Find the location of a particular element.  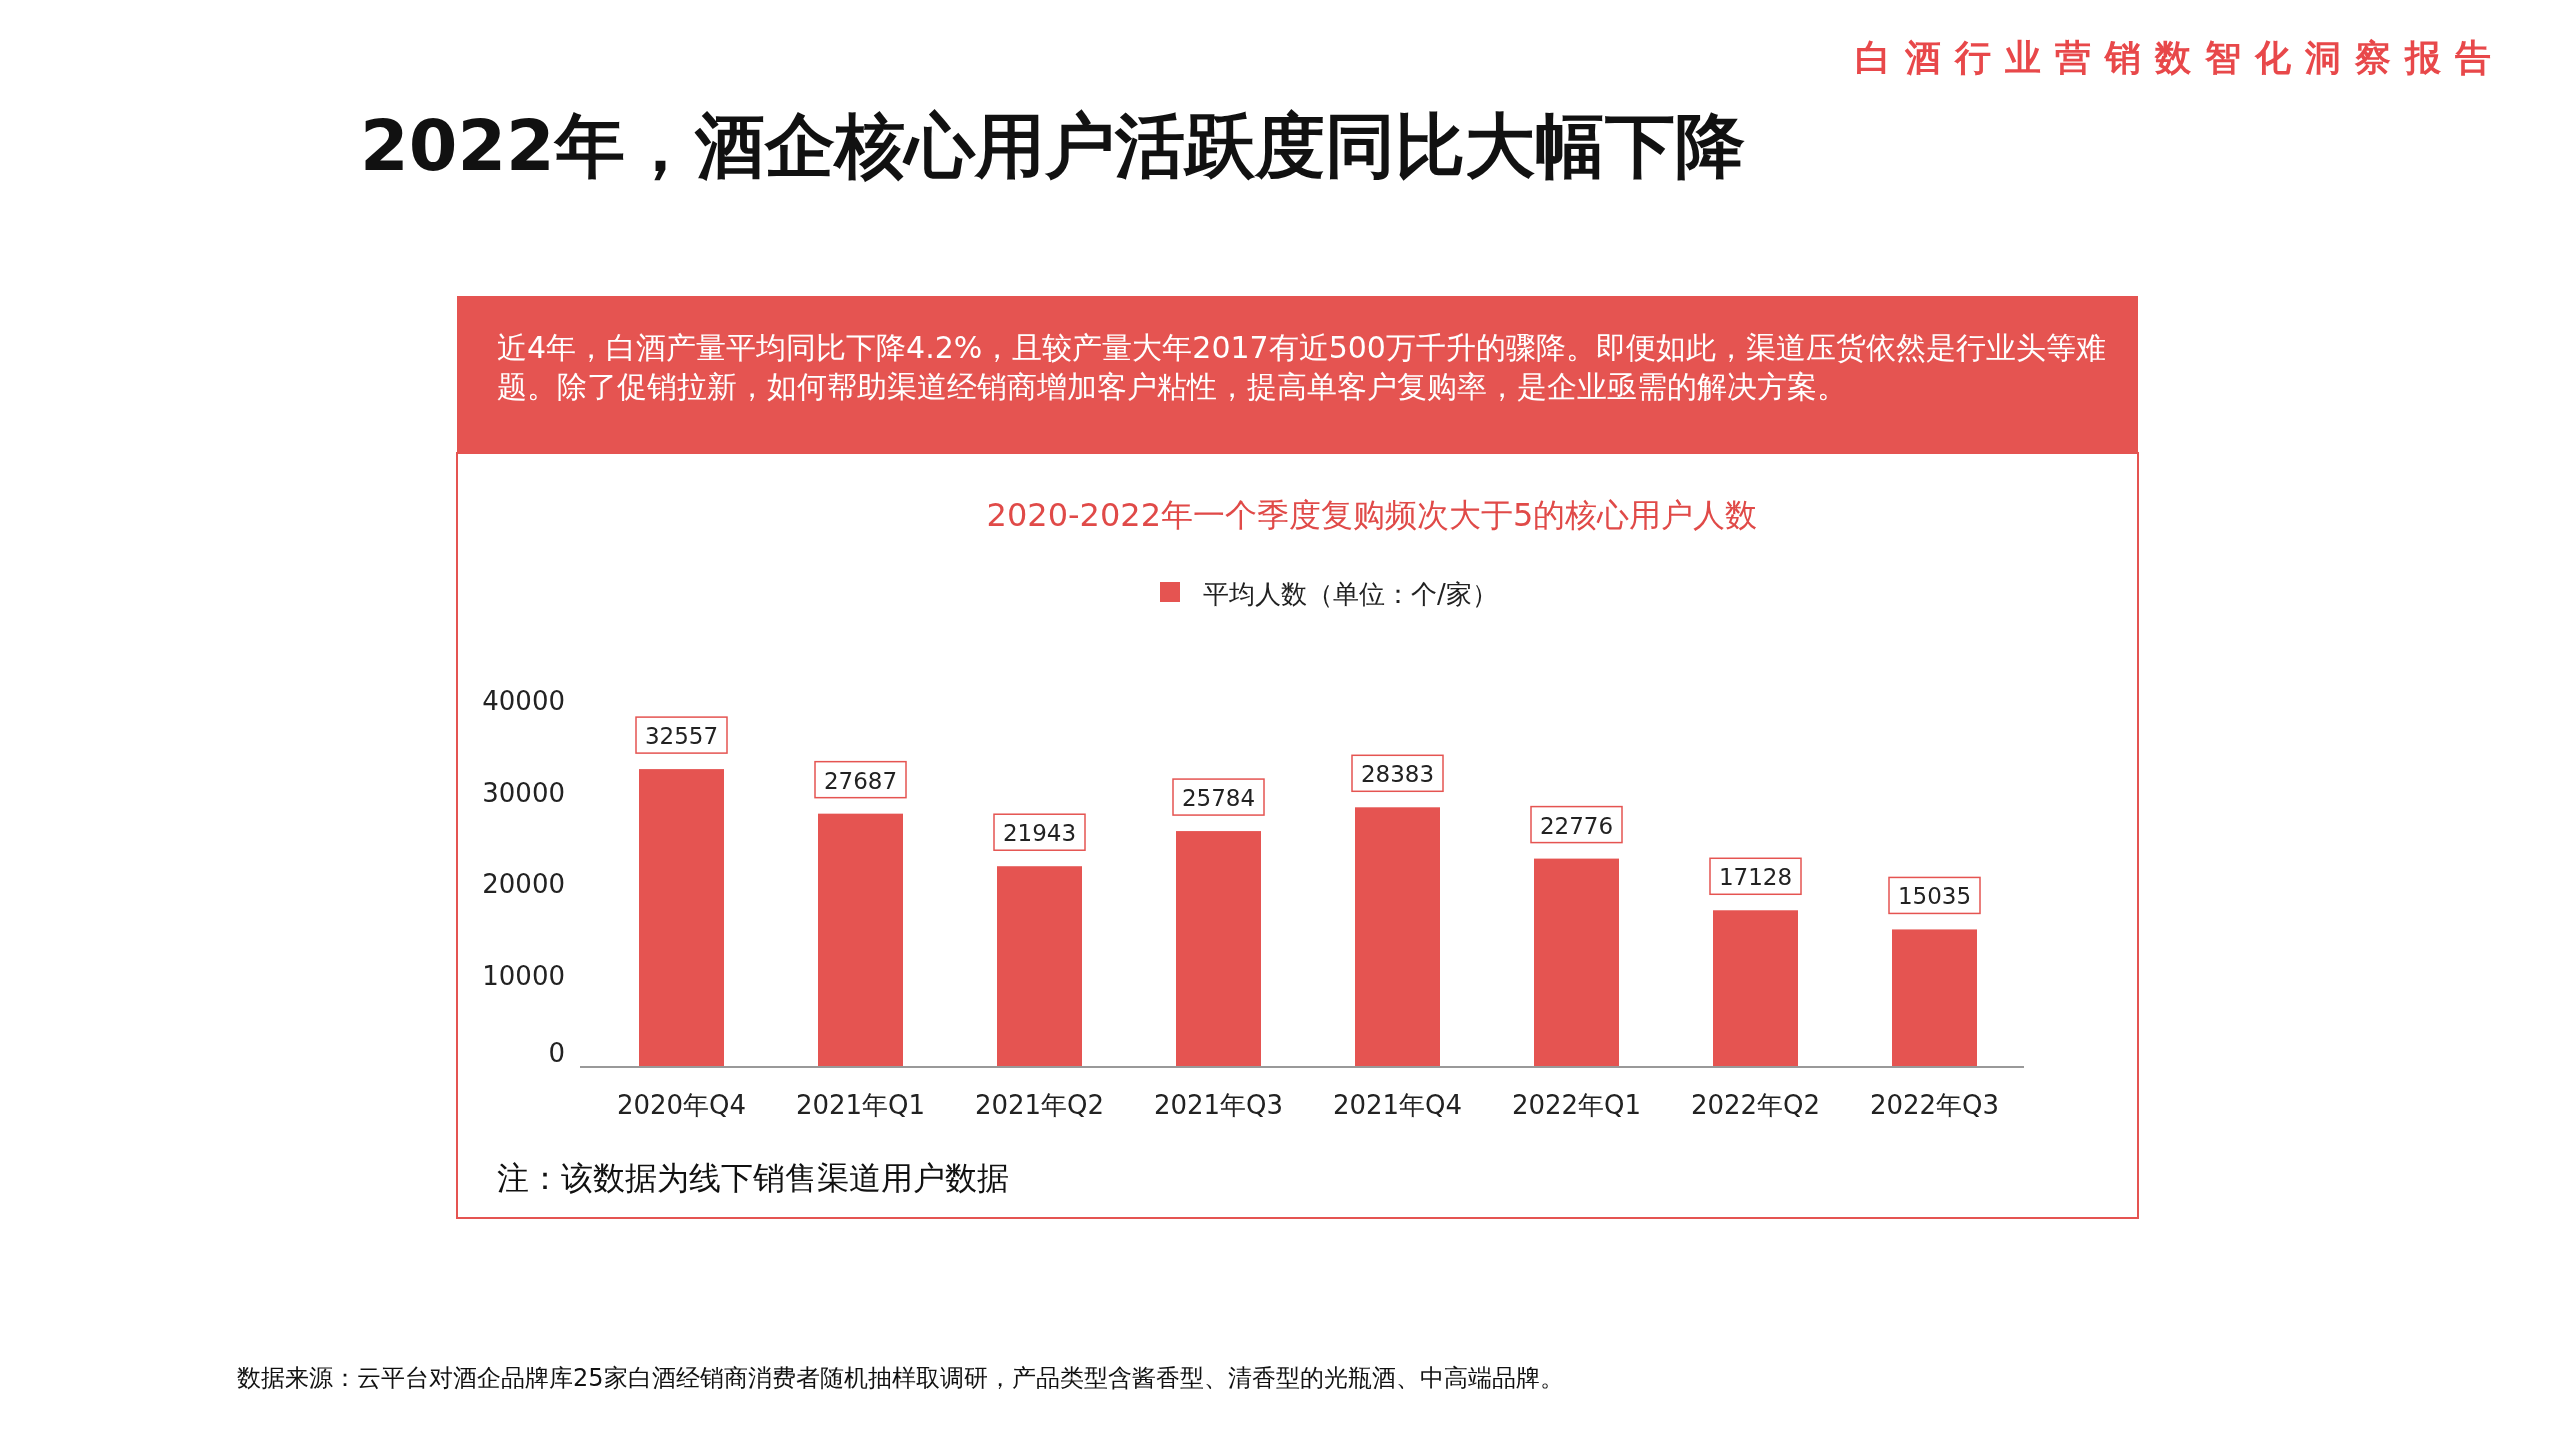

x-tick-label: 2021年Q4 is located at coordinates (1397, 1105).